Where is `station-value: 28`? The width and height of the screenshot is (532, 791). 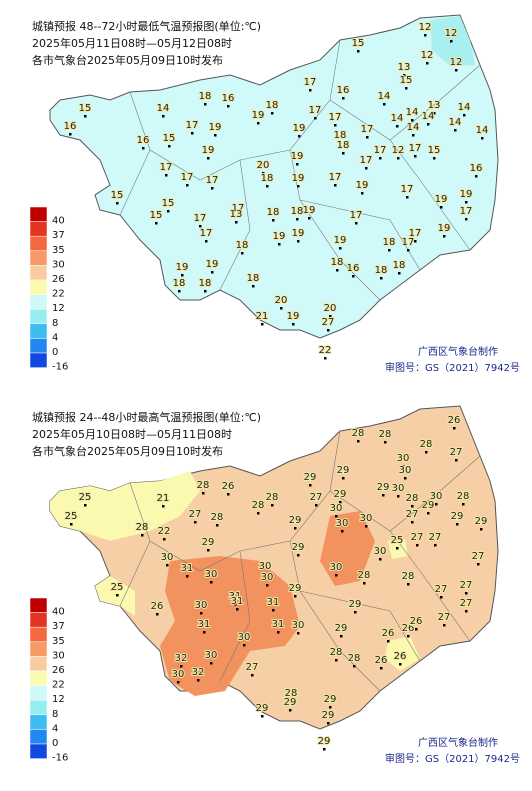
station-value: 28 is located at coordinates (358, 433).